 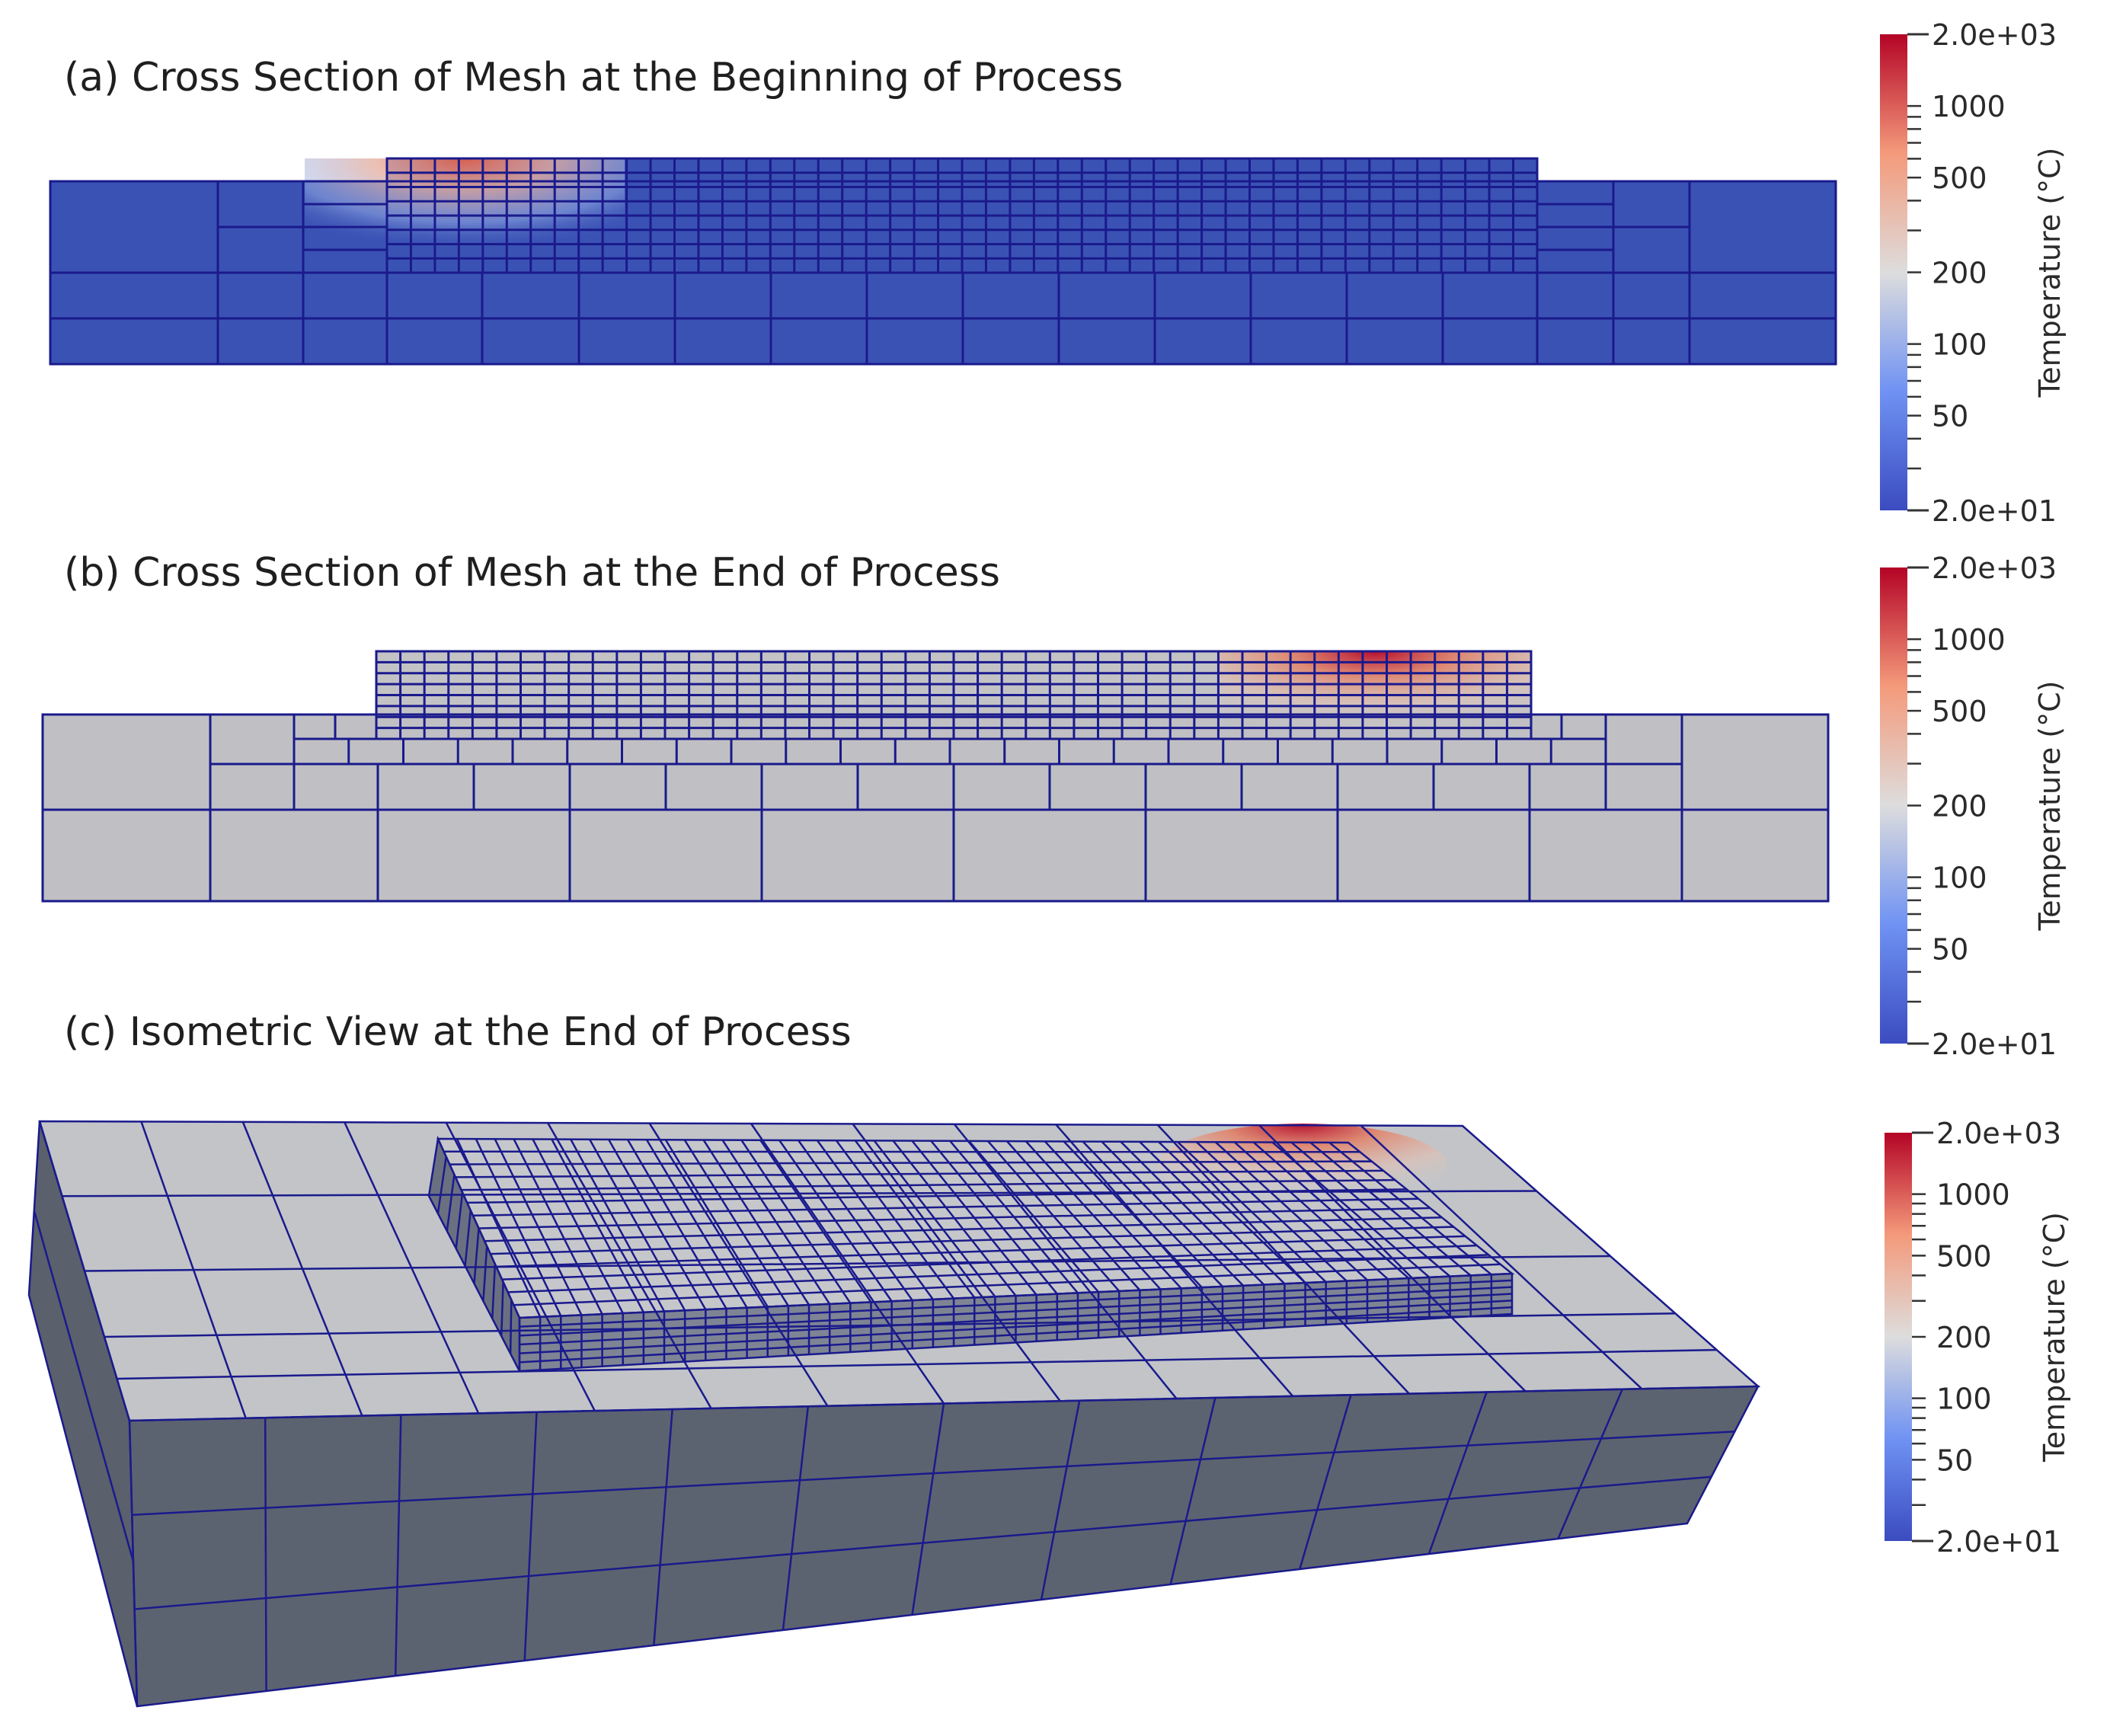 What do you see at coordinates (458, 1032) in the screenshot?
I see `panel-c-title: (c) Isometric View at the End of Process` at bounding box center [458, 1032].